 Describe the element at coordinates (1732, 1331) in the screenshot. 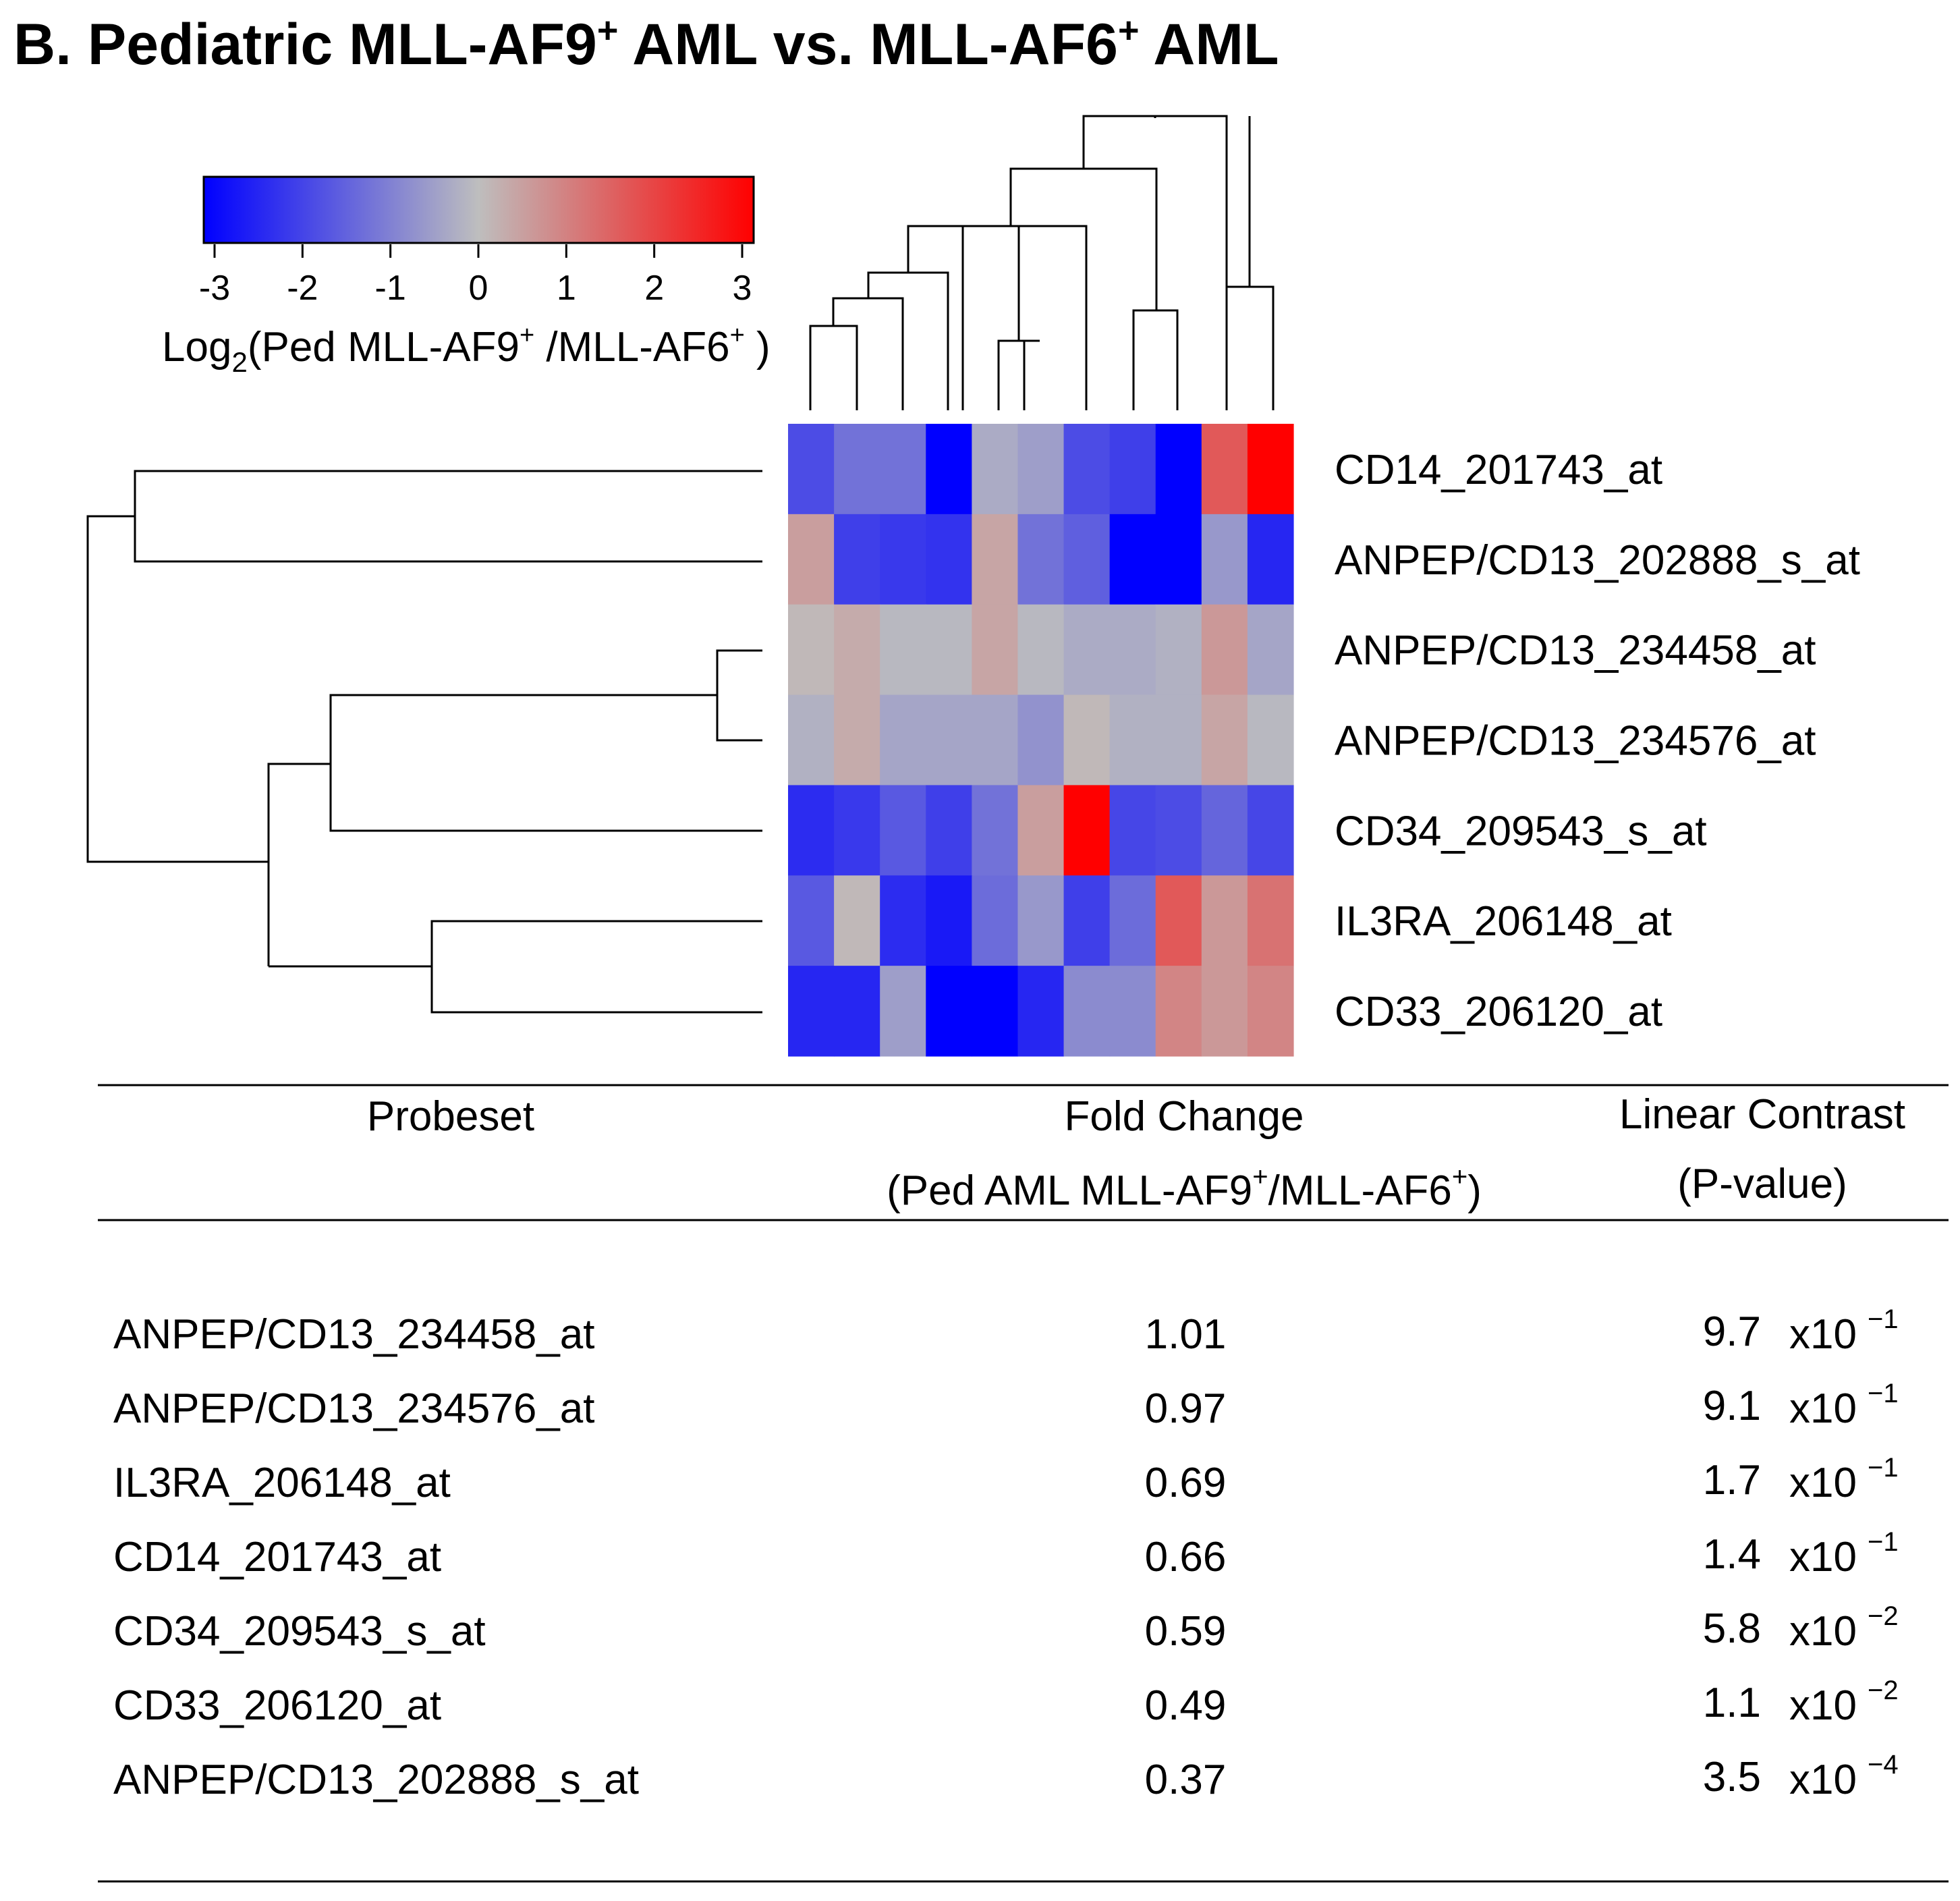

I see `cell-p-mantissa: 9.7` at that location.